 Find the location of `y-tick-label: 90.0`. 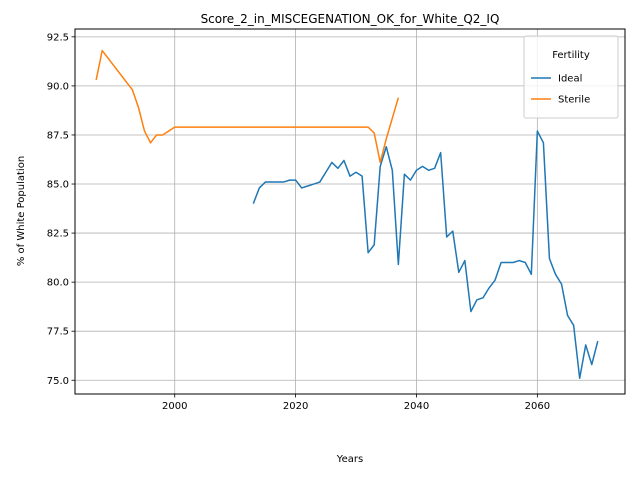

y-tick-label: 90.0 is located at coordinates (58, 86).